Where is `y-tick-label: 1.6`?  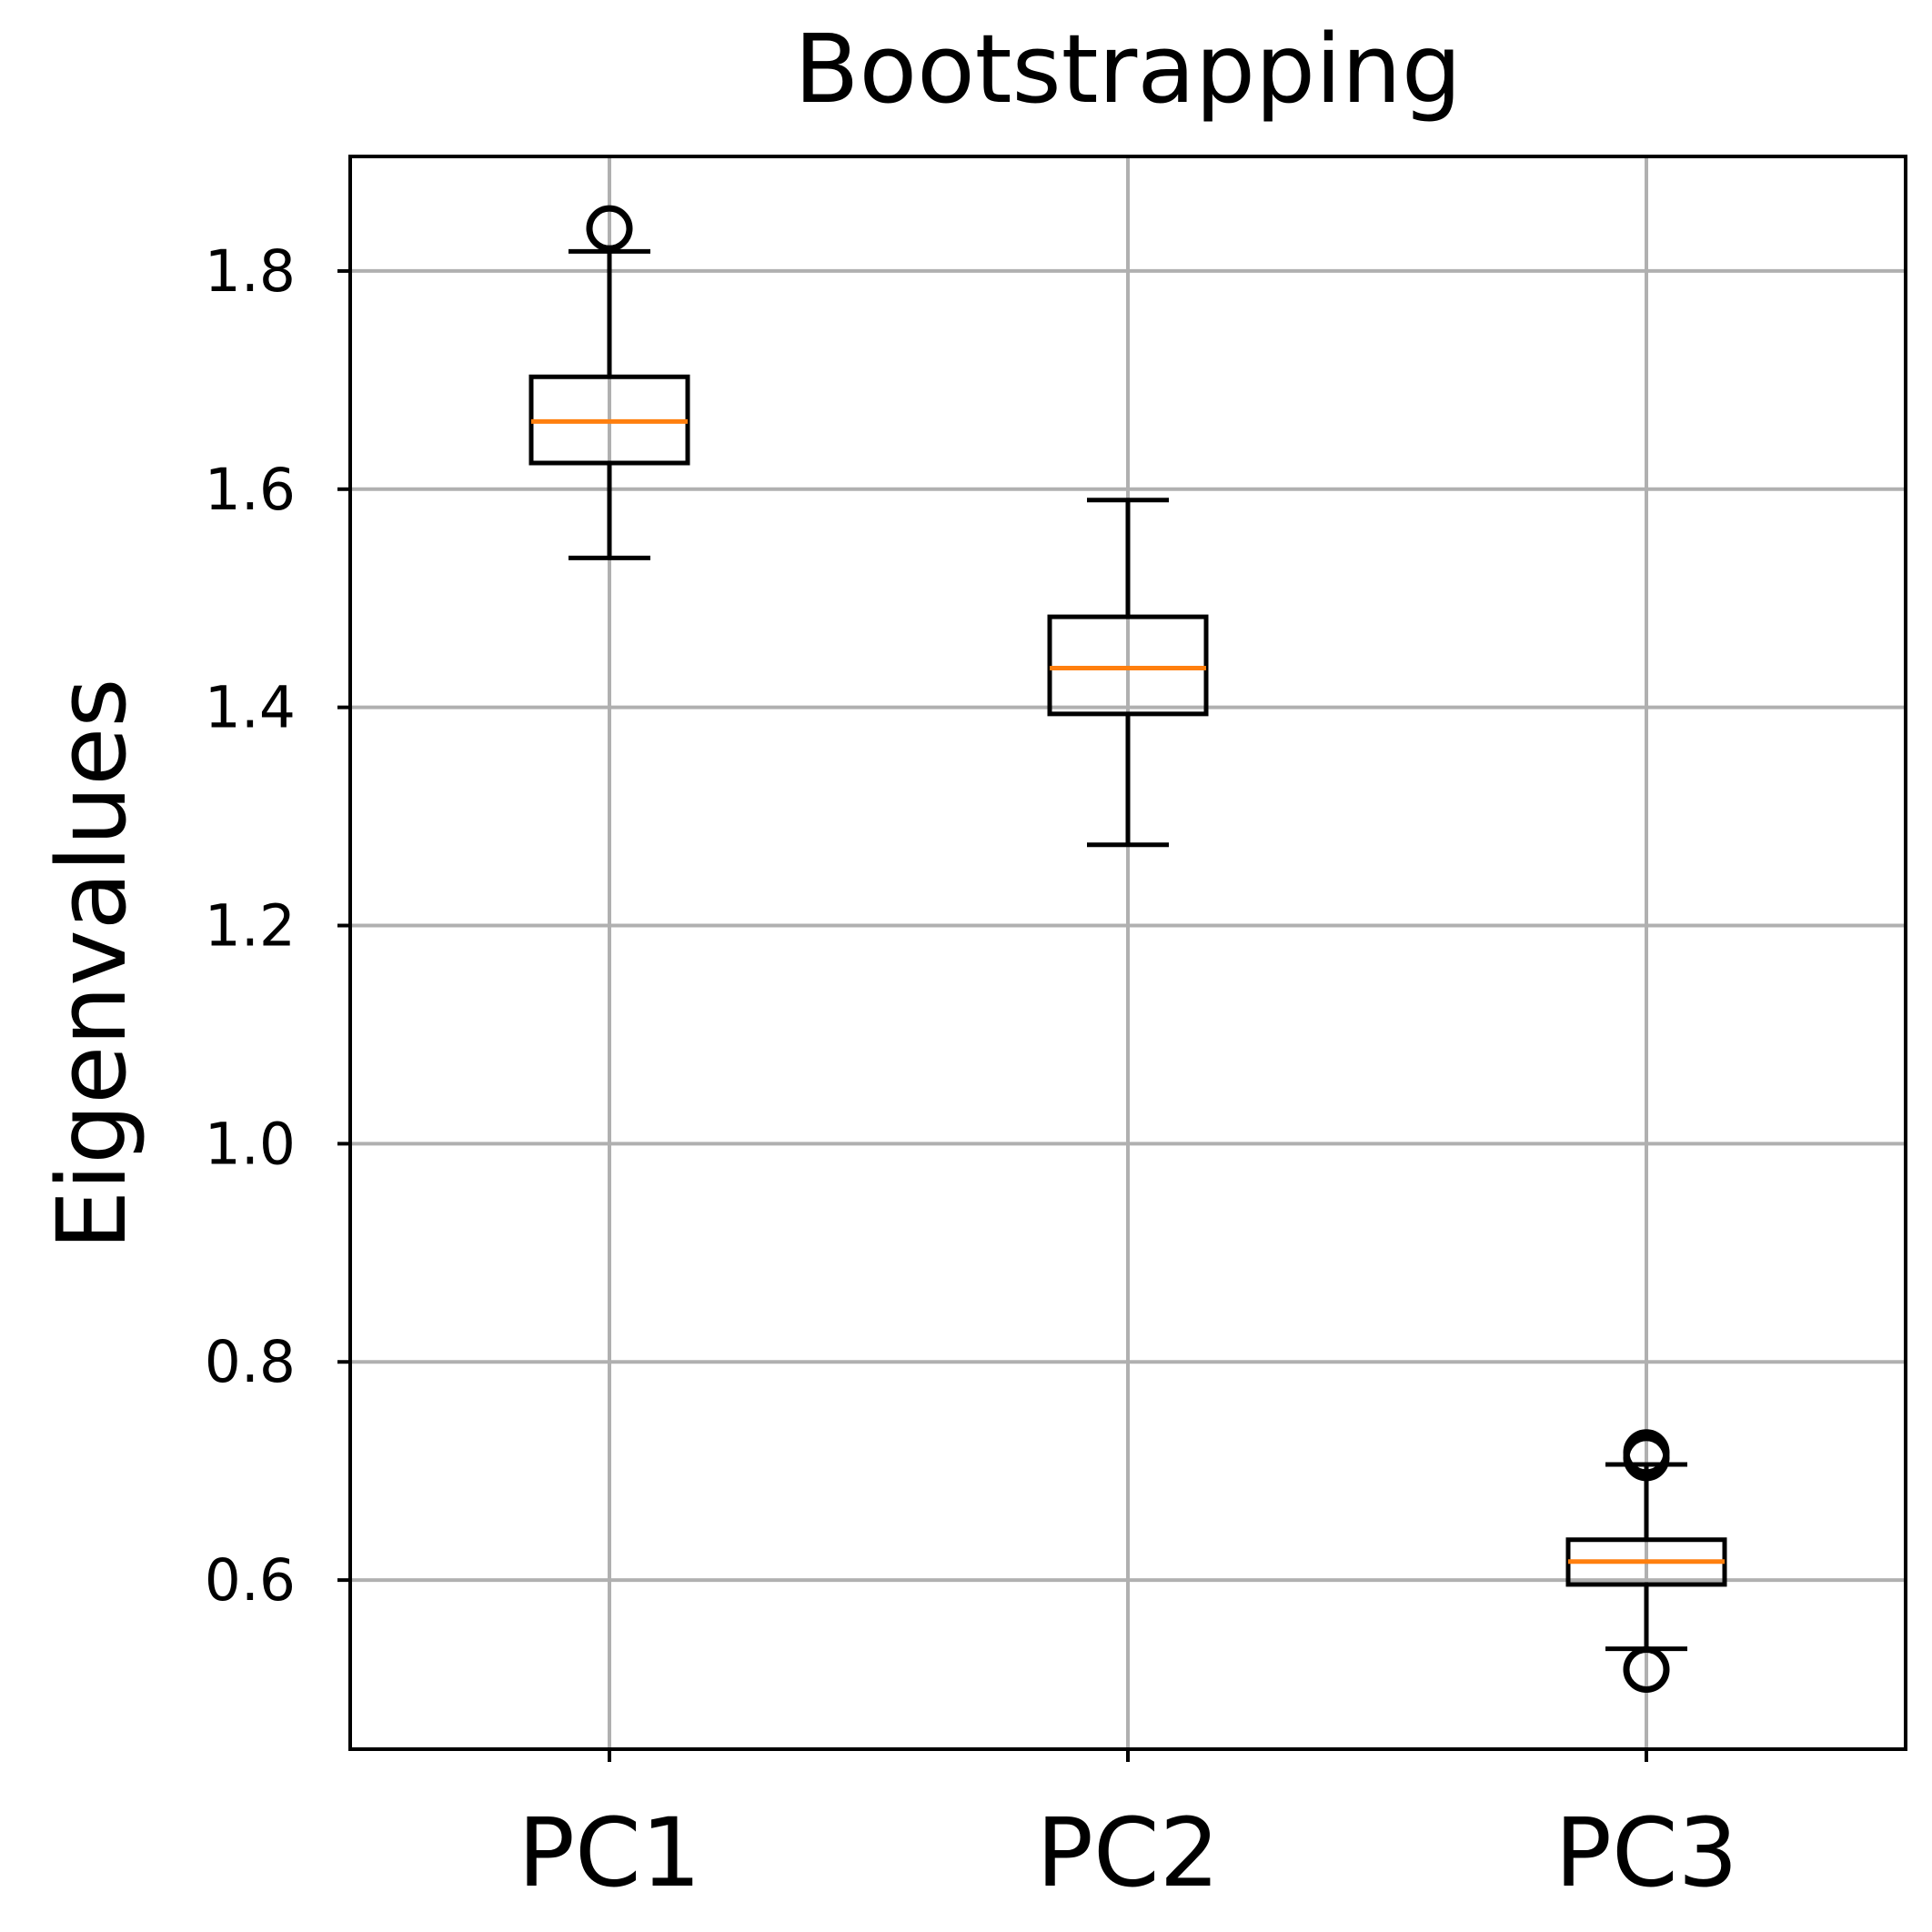
y-tick-label: 1.6 is located at coordinates (250, 490).